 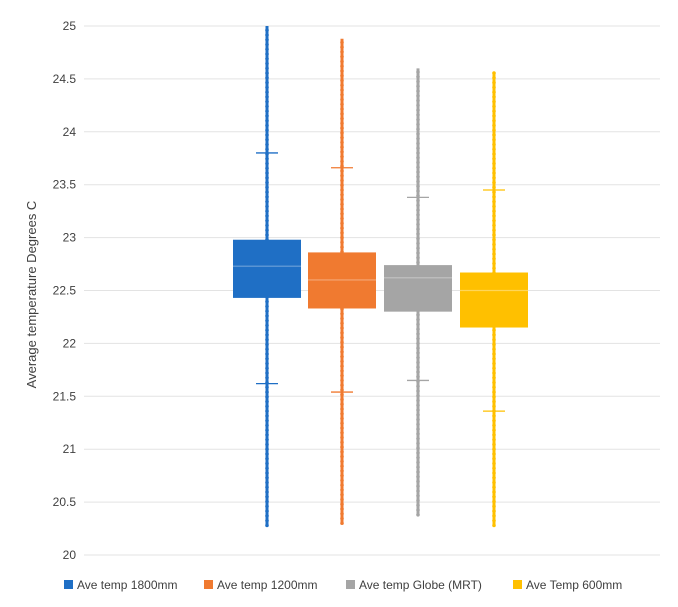 I want to click on legend-item-4: Ave Temp 600mm, so click(x=567, y=585).